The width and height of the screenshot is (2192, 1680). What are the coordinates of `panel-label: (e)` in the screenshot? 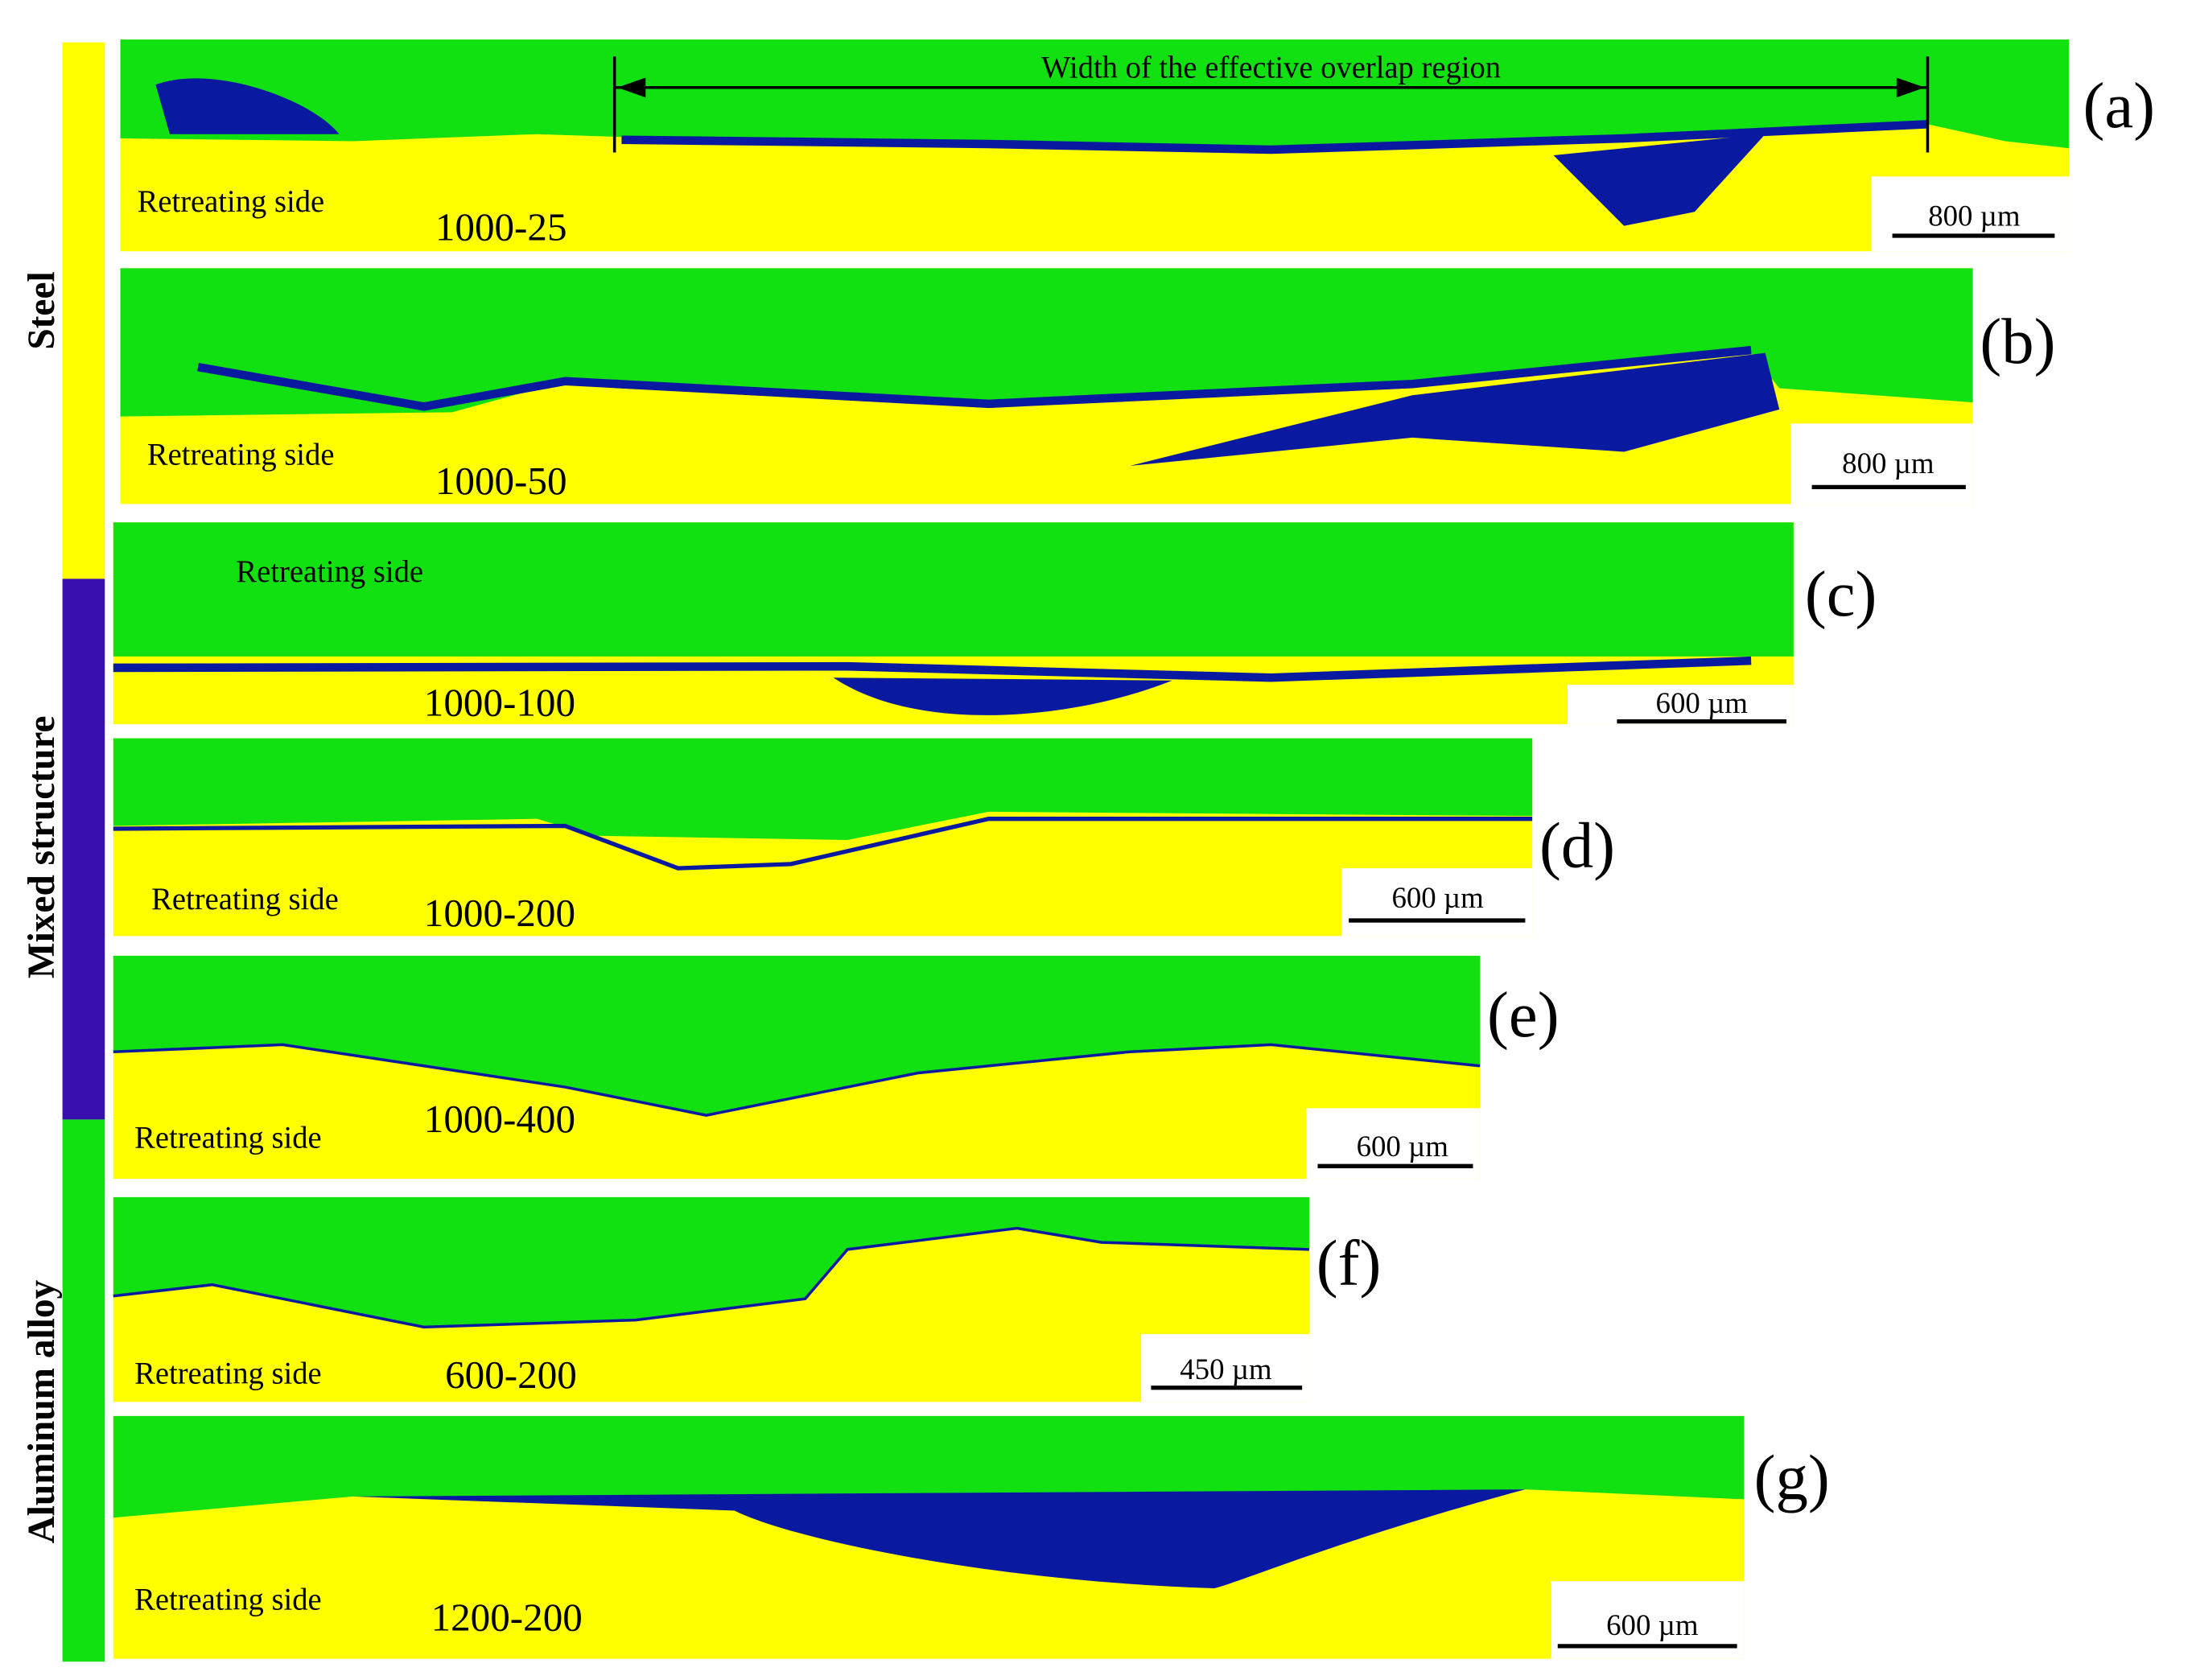 It's located at (1523, 1015).